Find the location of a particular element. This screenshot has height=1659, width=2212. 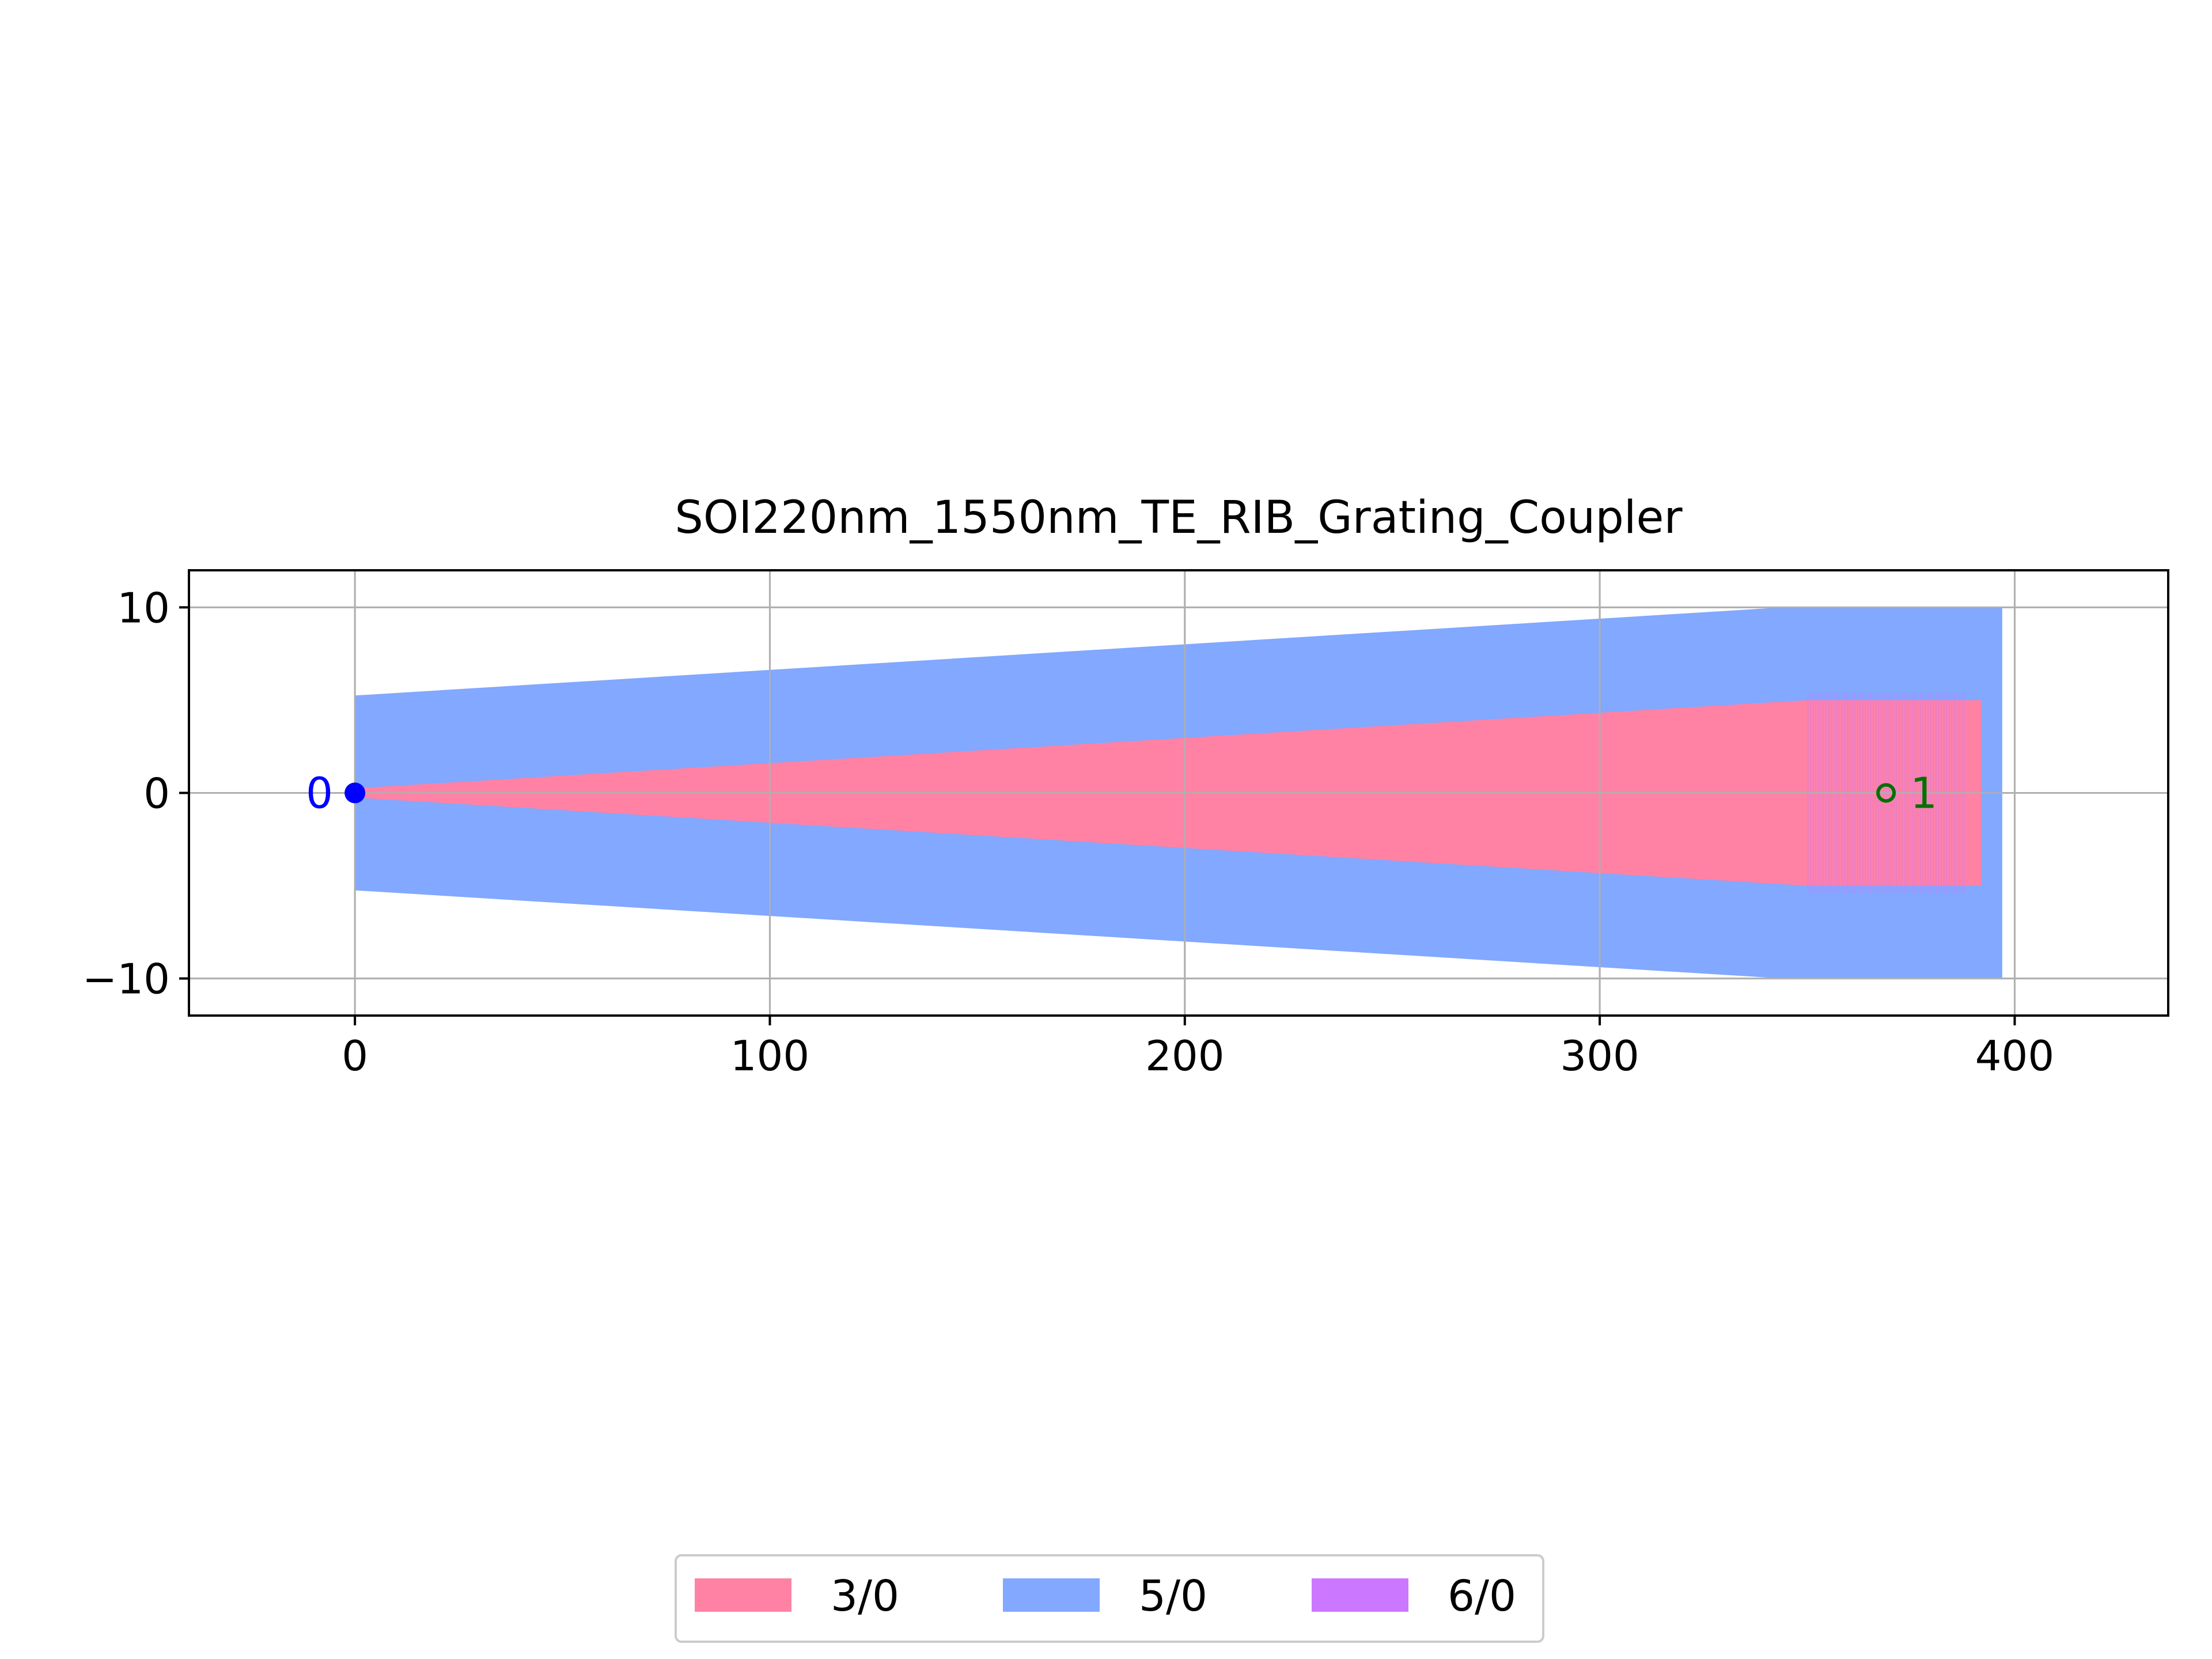

legend-label-5-0: 5/0 is located at coordinates (1173, 1596).